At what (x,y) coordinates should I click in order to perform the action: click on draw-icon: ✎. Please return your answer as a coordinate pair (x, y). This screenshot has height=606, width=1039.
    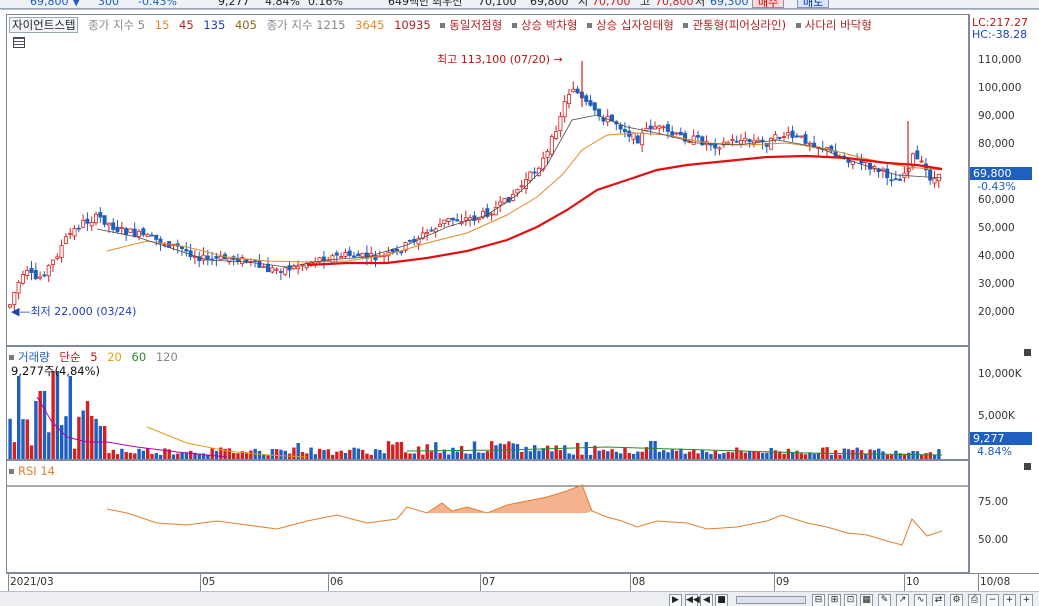
    Looking at the image, I should click on (884, 600).